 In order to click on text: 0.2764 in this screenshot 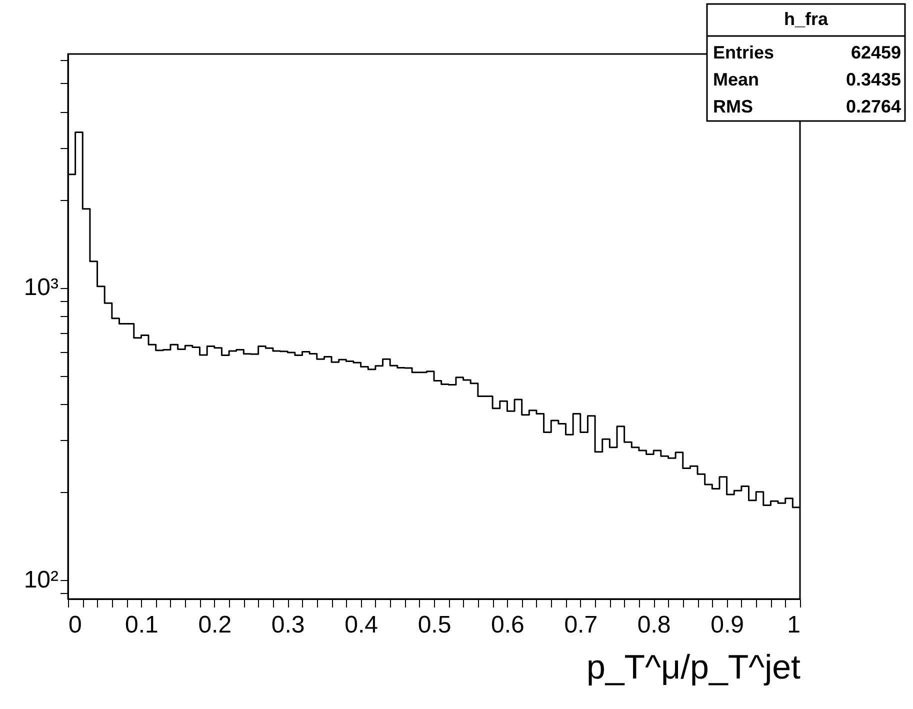, I will do `click(873, 106)`.